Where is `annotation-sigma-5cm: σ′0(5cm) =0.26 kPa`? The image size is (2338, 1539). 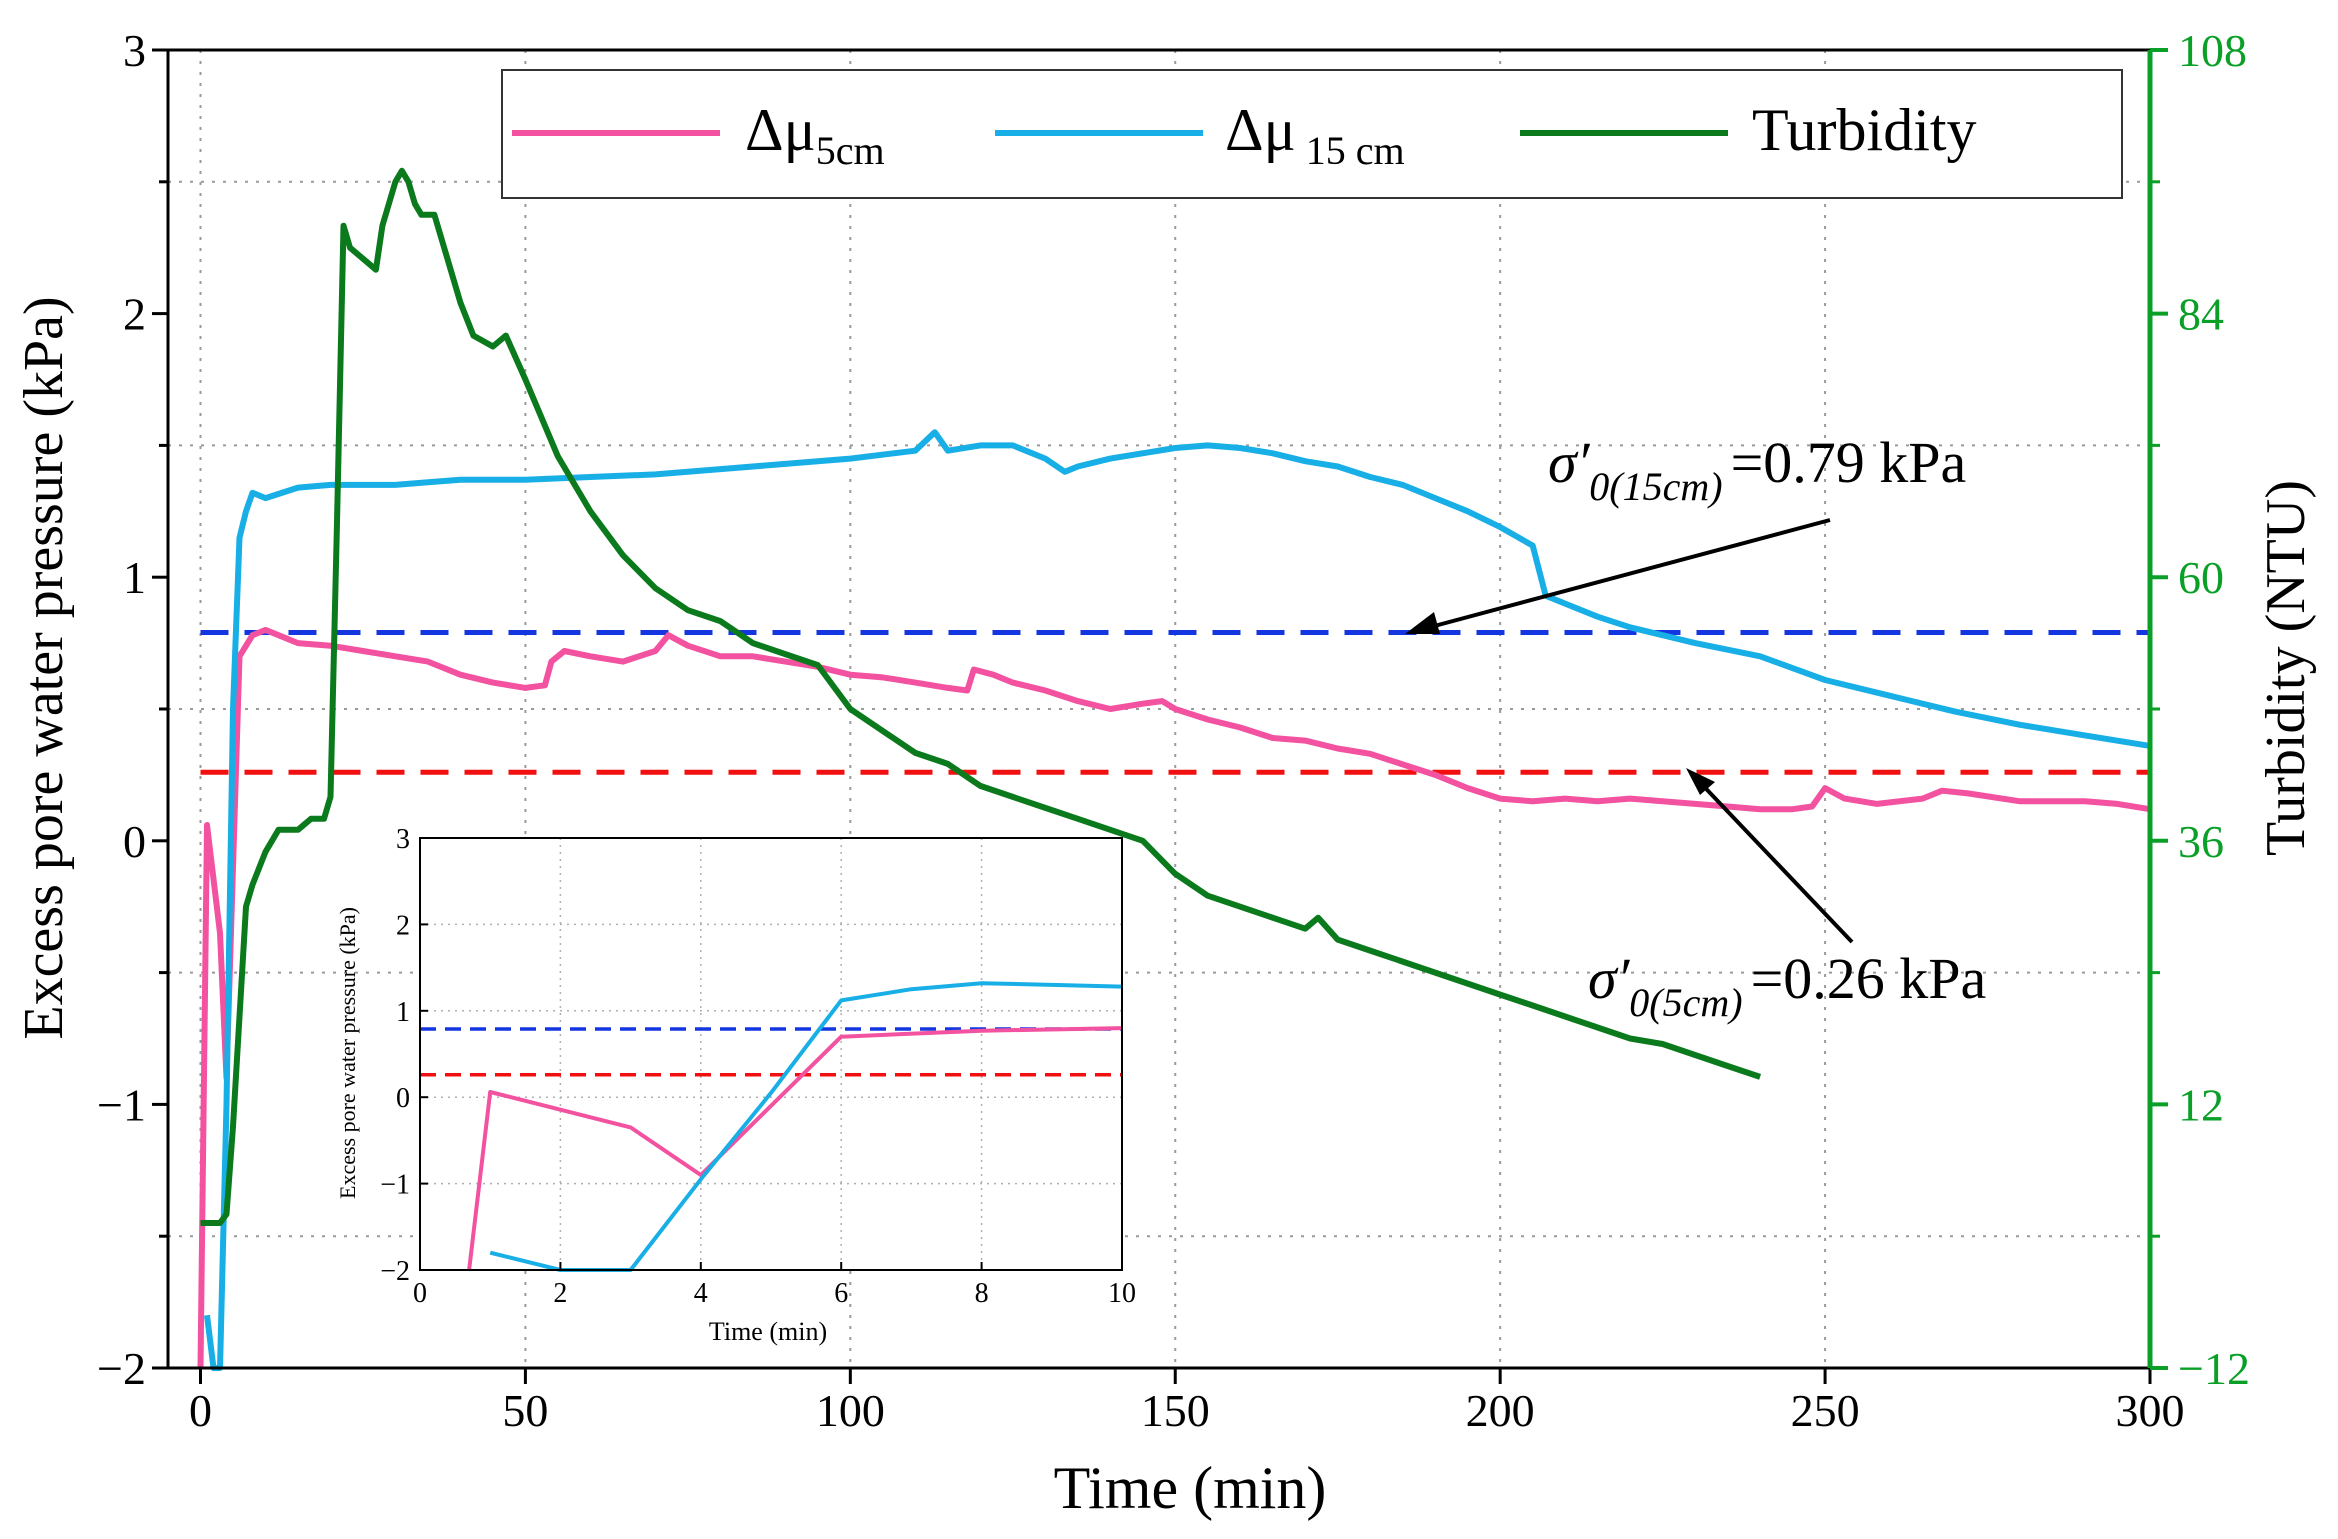
annotation-sigma-5cm: σ′0(5cm) =0.26 kPa is located at coordinates (1787, 896).